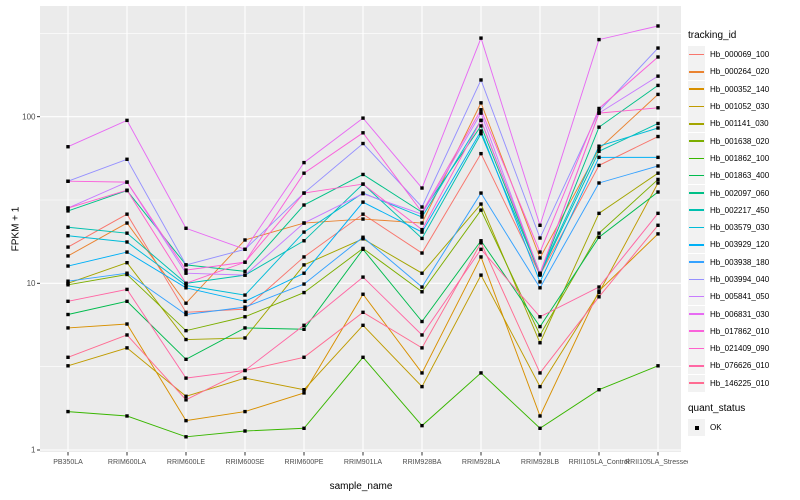 The image size is (800, 500). Describe the element at coordinates (743, 331) in the screenshot. I see `legend-item: Hb_017862_010` at that location.